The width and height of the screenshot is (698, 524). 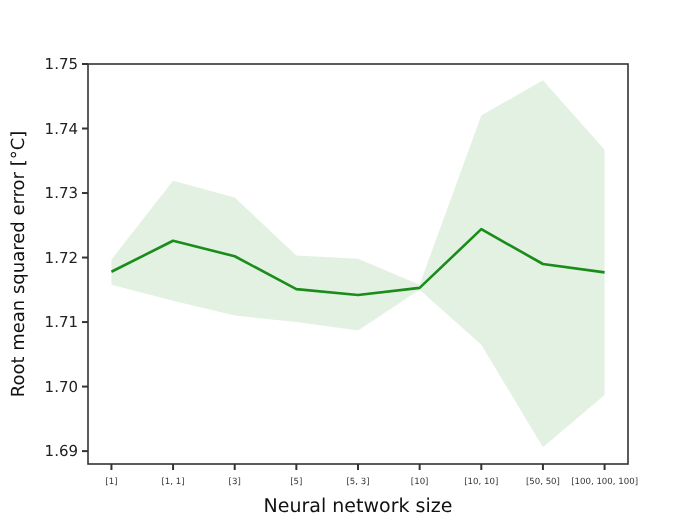 I want to click on x-axis-title: Neural network size, so click(x=358, y=507).